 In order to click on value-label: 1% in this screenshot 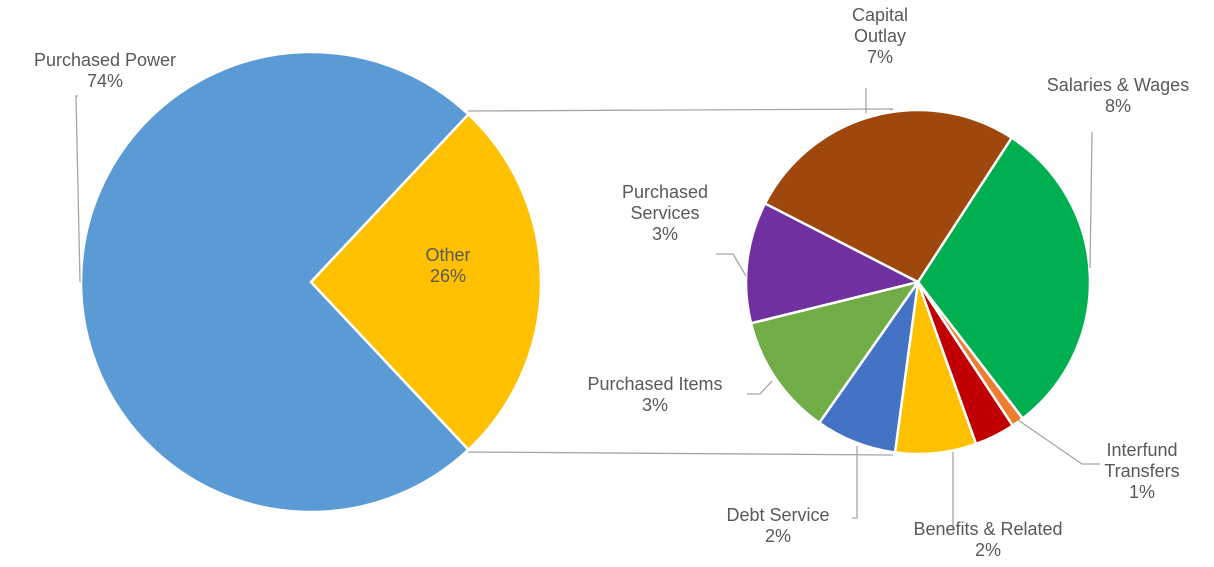, I will do `click(1141, 492)`.